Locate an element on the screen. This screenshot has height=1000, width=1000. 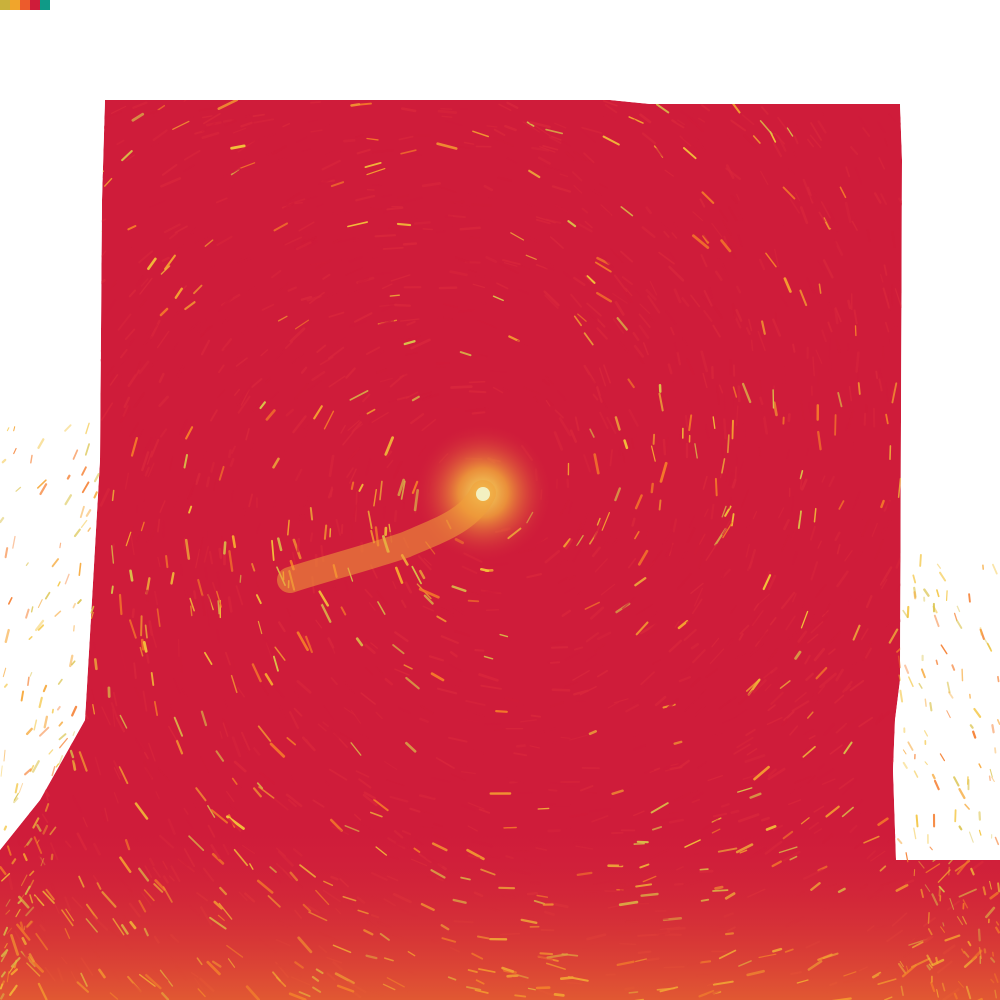
palette-swatch-teal is located at coordinates (45, 5).